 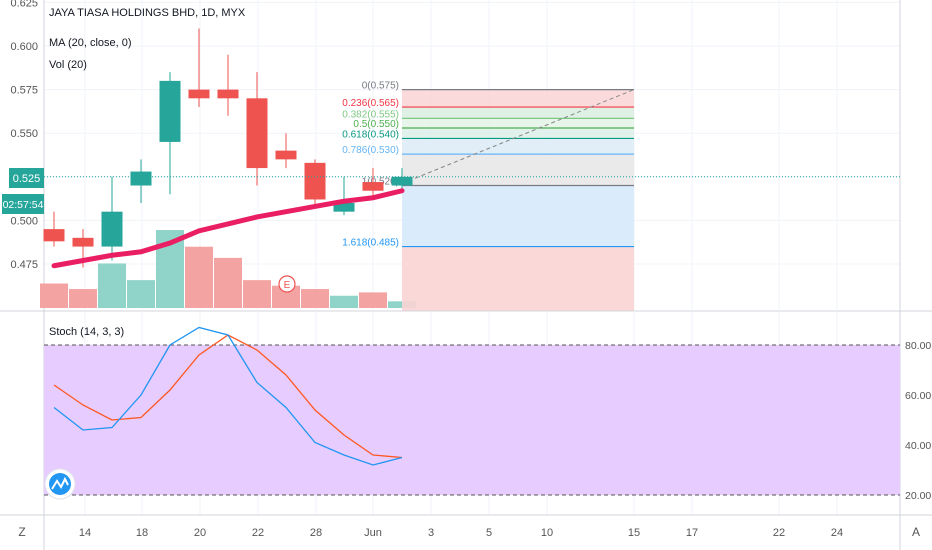 What do you see at coordinates (918, 446) in the screenshot?
I see `stoch-tick-label: 40.00` at bounding box center [918, 446].